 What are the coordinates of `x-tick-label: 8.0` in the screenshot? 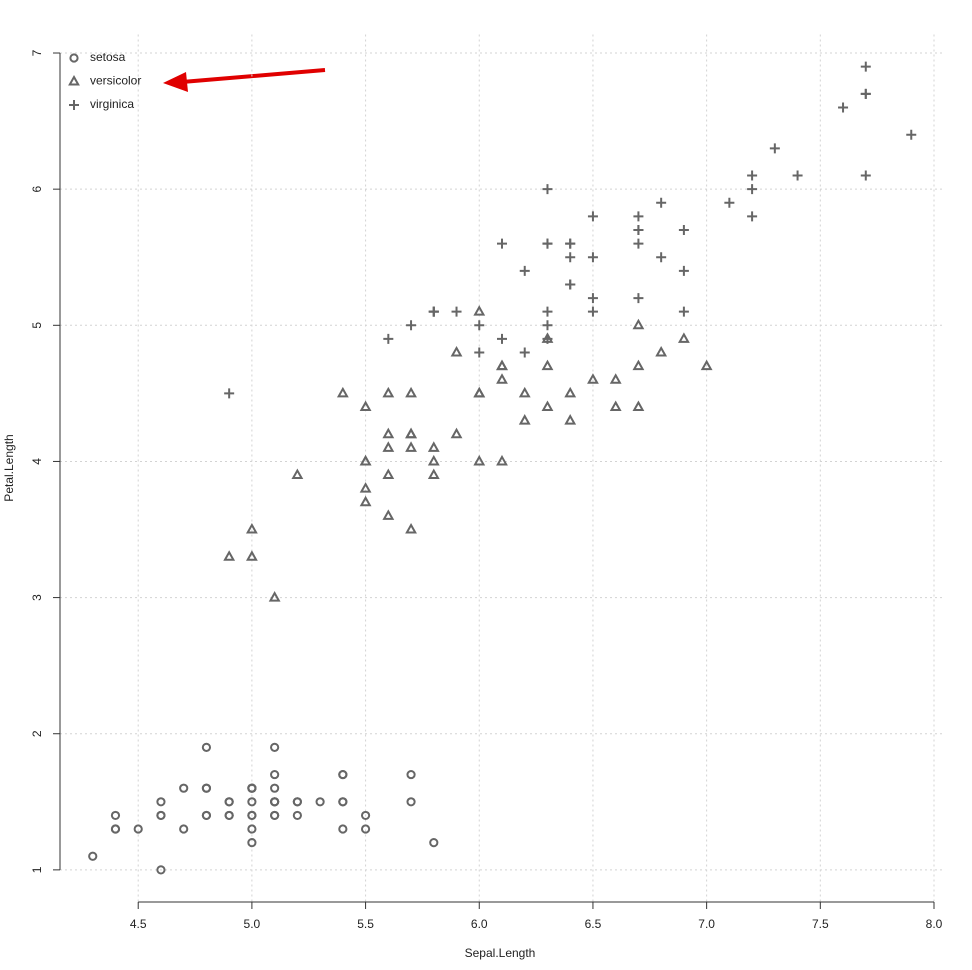 It's located at (934, 924).